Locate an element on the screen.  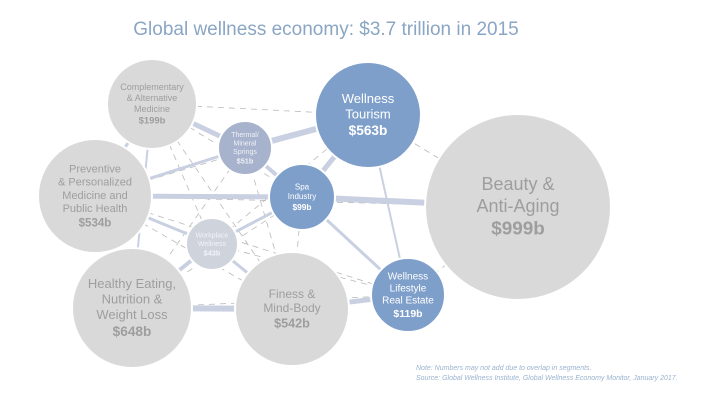
node-label: Beauty & is located at coordinates (517, 184).